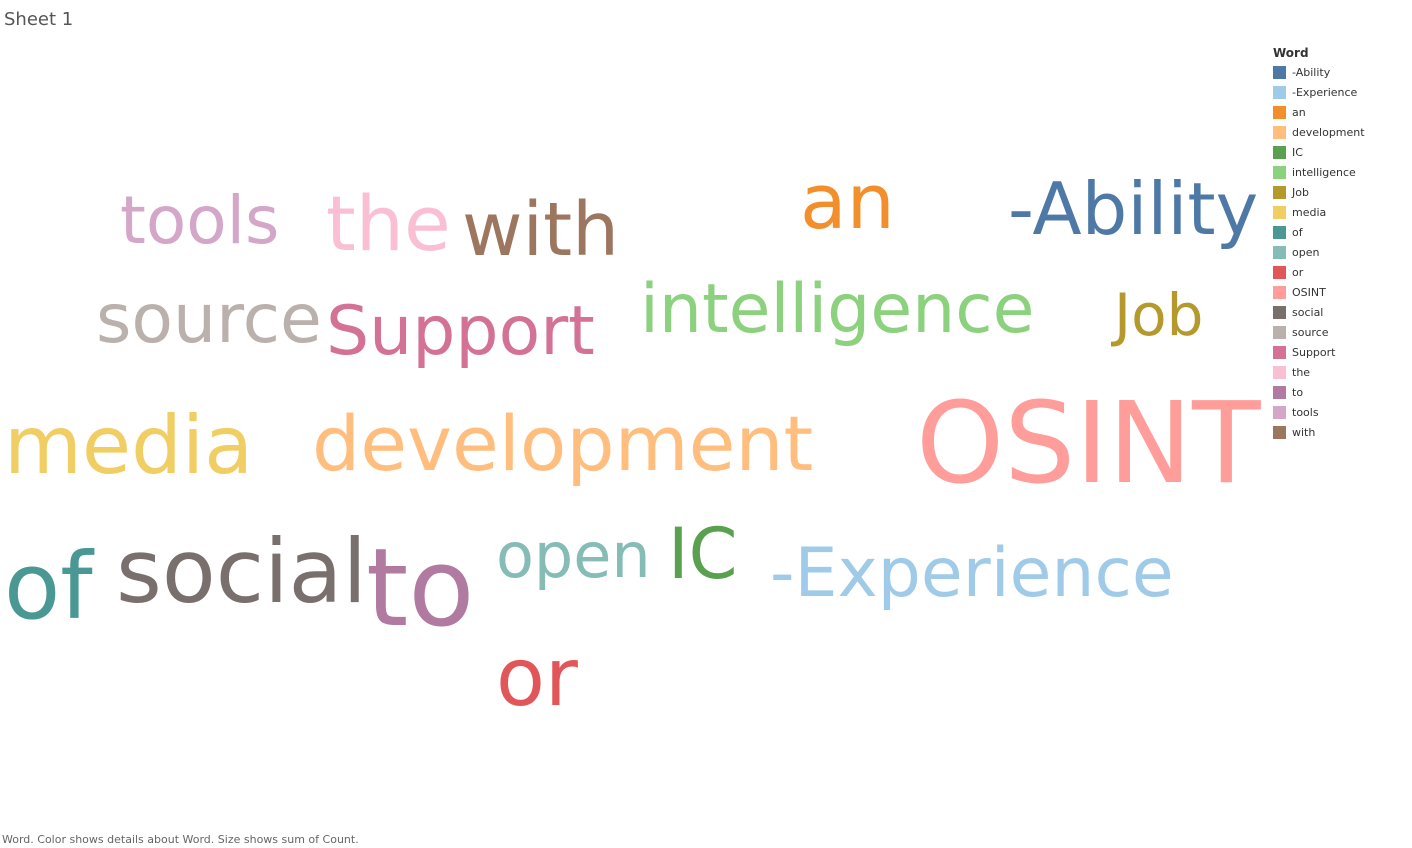  What do you see at coordinates (1298, 392) in the screenshot?
I see `legend-label: to` at bounding box center [1298, 392].